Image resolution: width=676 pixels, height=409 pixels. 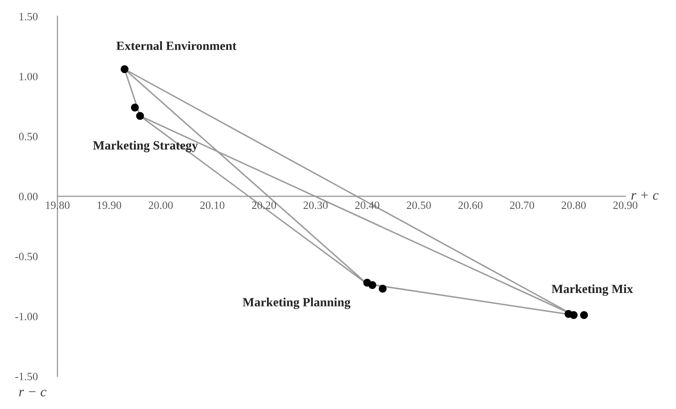 What do you see at coordinates (176, 45) in the screenshot?
I see `annotation: External Environment` at bounding box center [176, 45].